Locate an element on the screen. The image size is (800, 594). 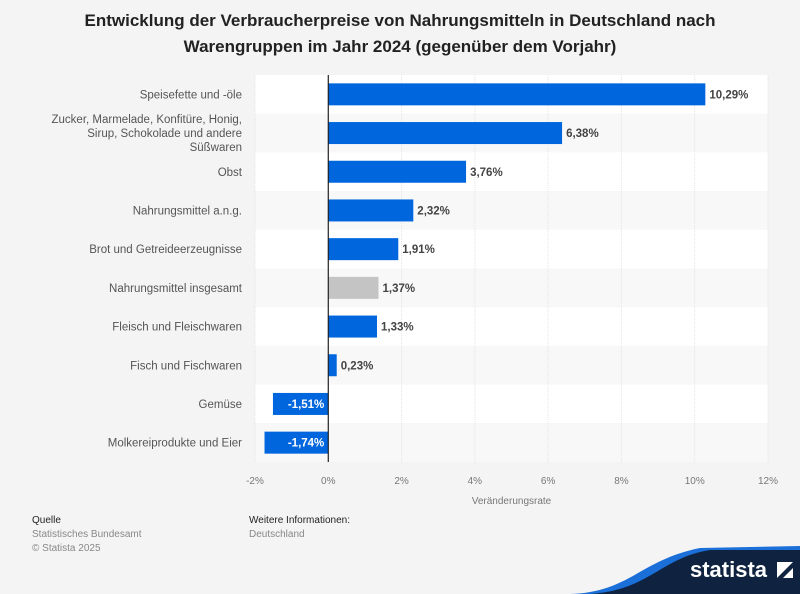
category-label: Nahrungsmittel a.n.g. is located at coordinates (187, 211).